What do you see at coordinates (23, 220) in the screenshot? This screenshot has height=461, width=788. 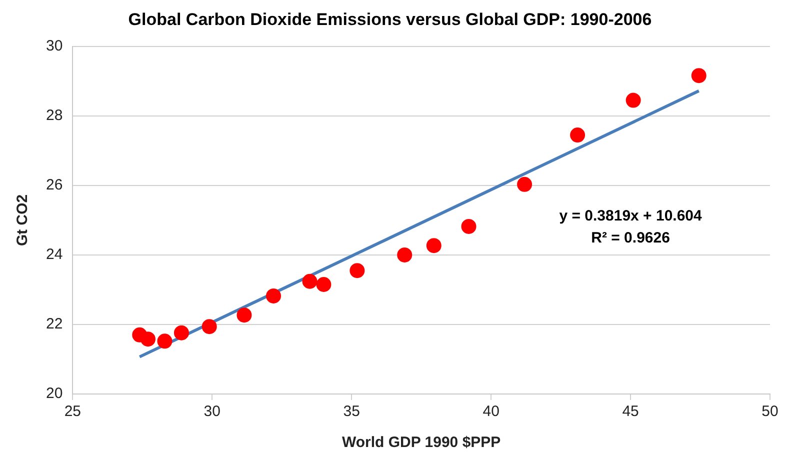 I see `y-axis-title: Gt CO2` at bounding box center [23, 220].